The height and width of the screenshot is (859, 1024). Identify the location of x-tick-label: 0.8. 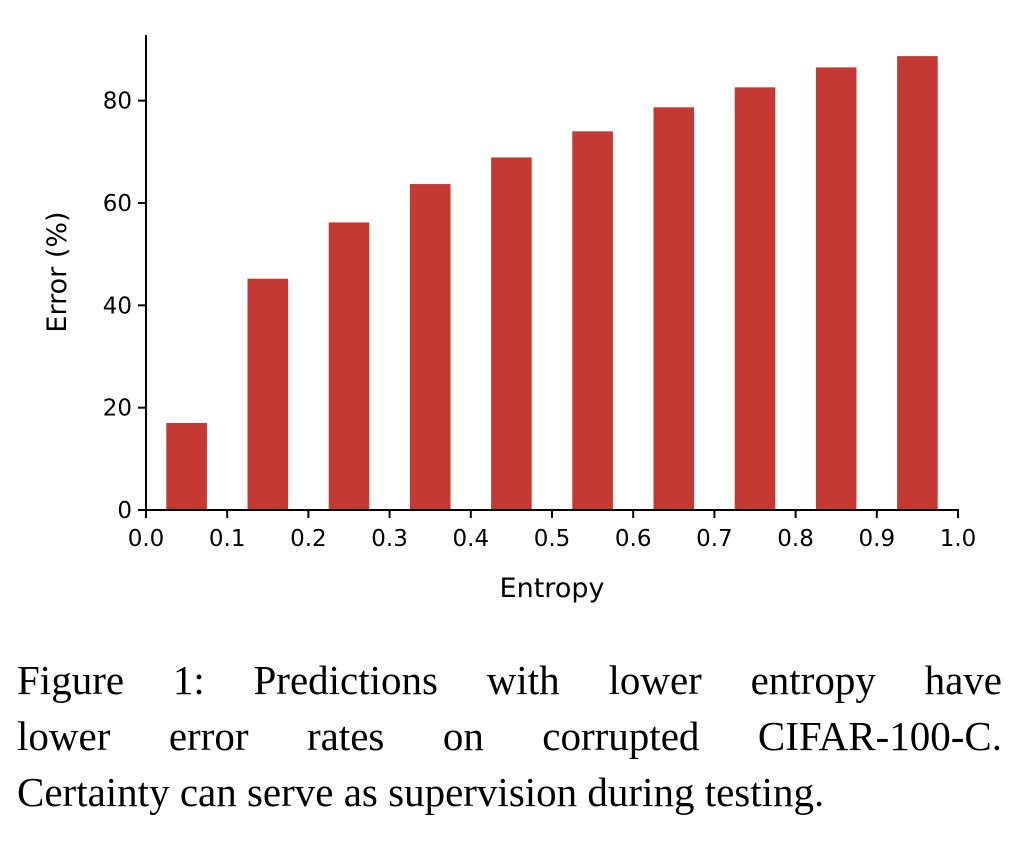
(795, 539).